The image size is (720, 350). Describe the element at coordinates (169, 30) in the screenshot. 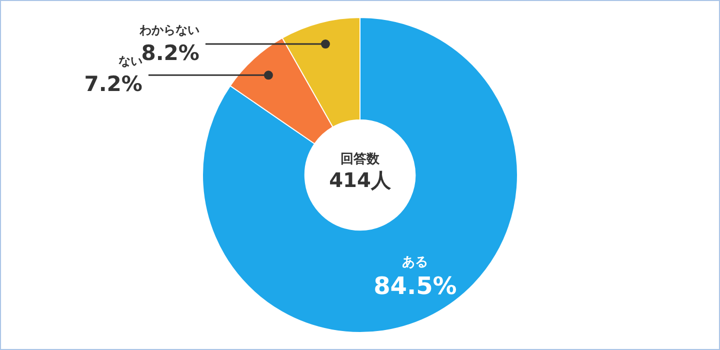

I see `slice-label: わからない` at that location.